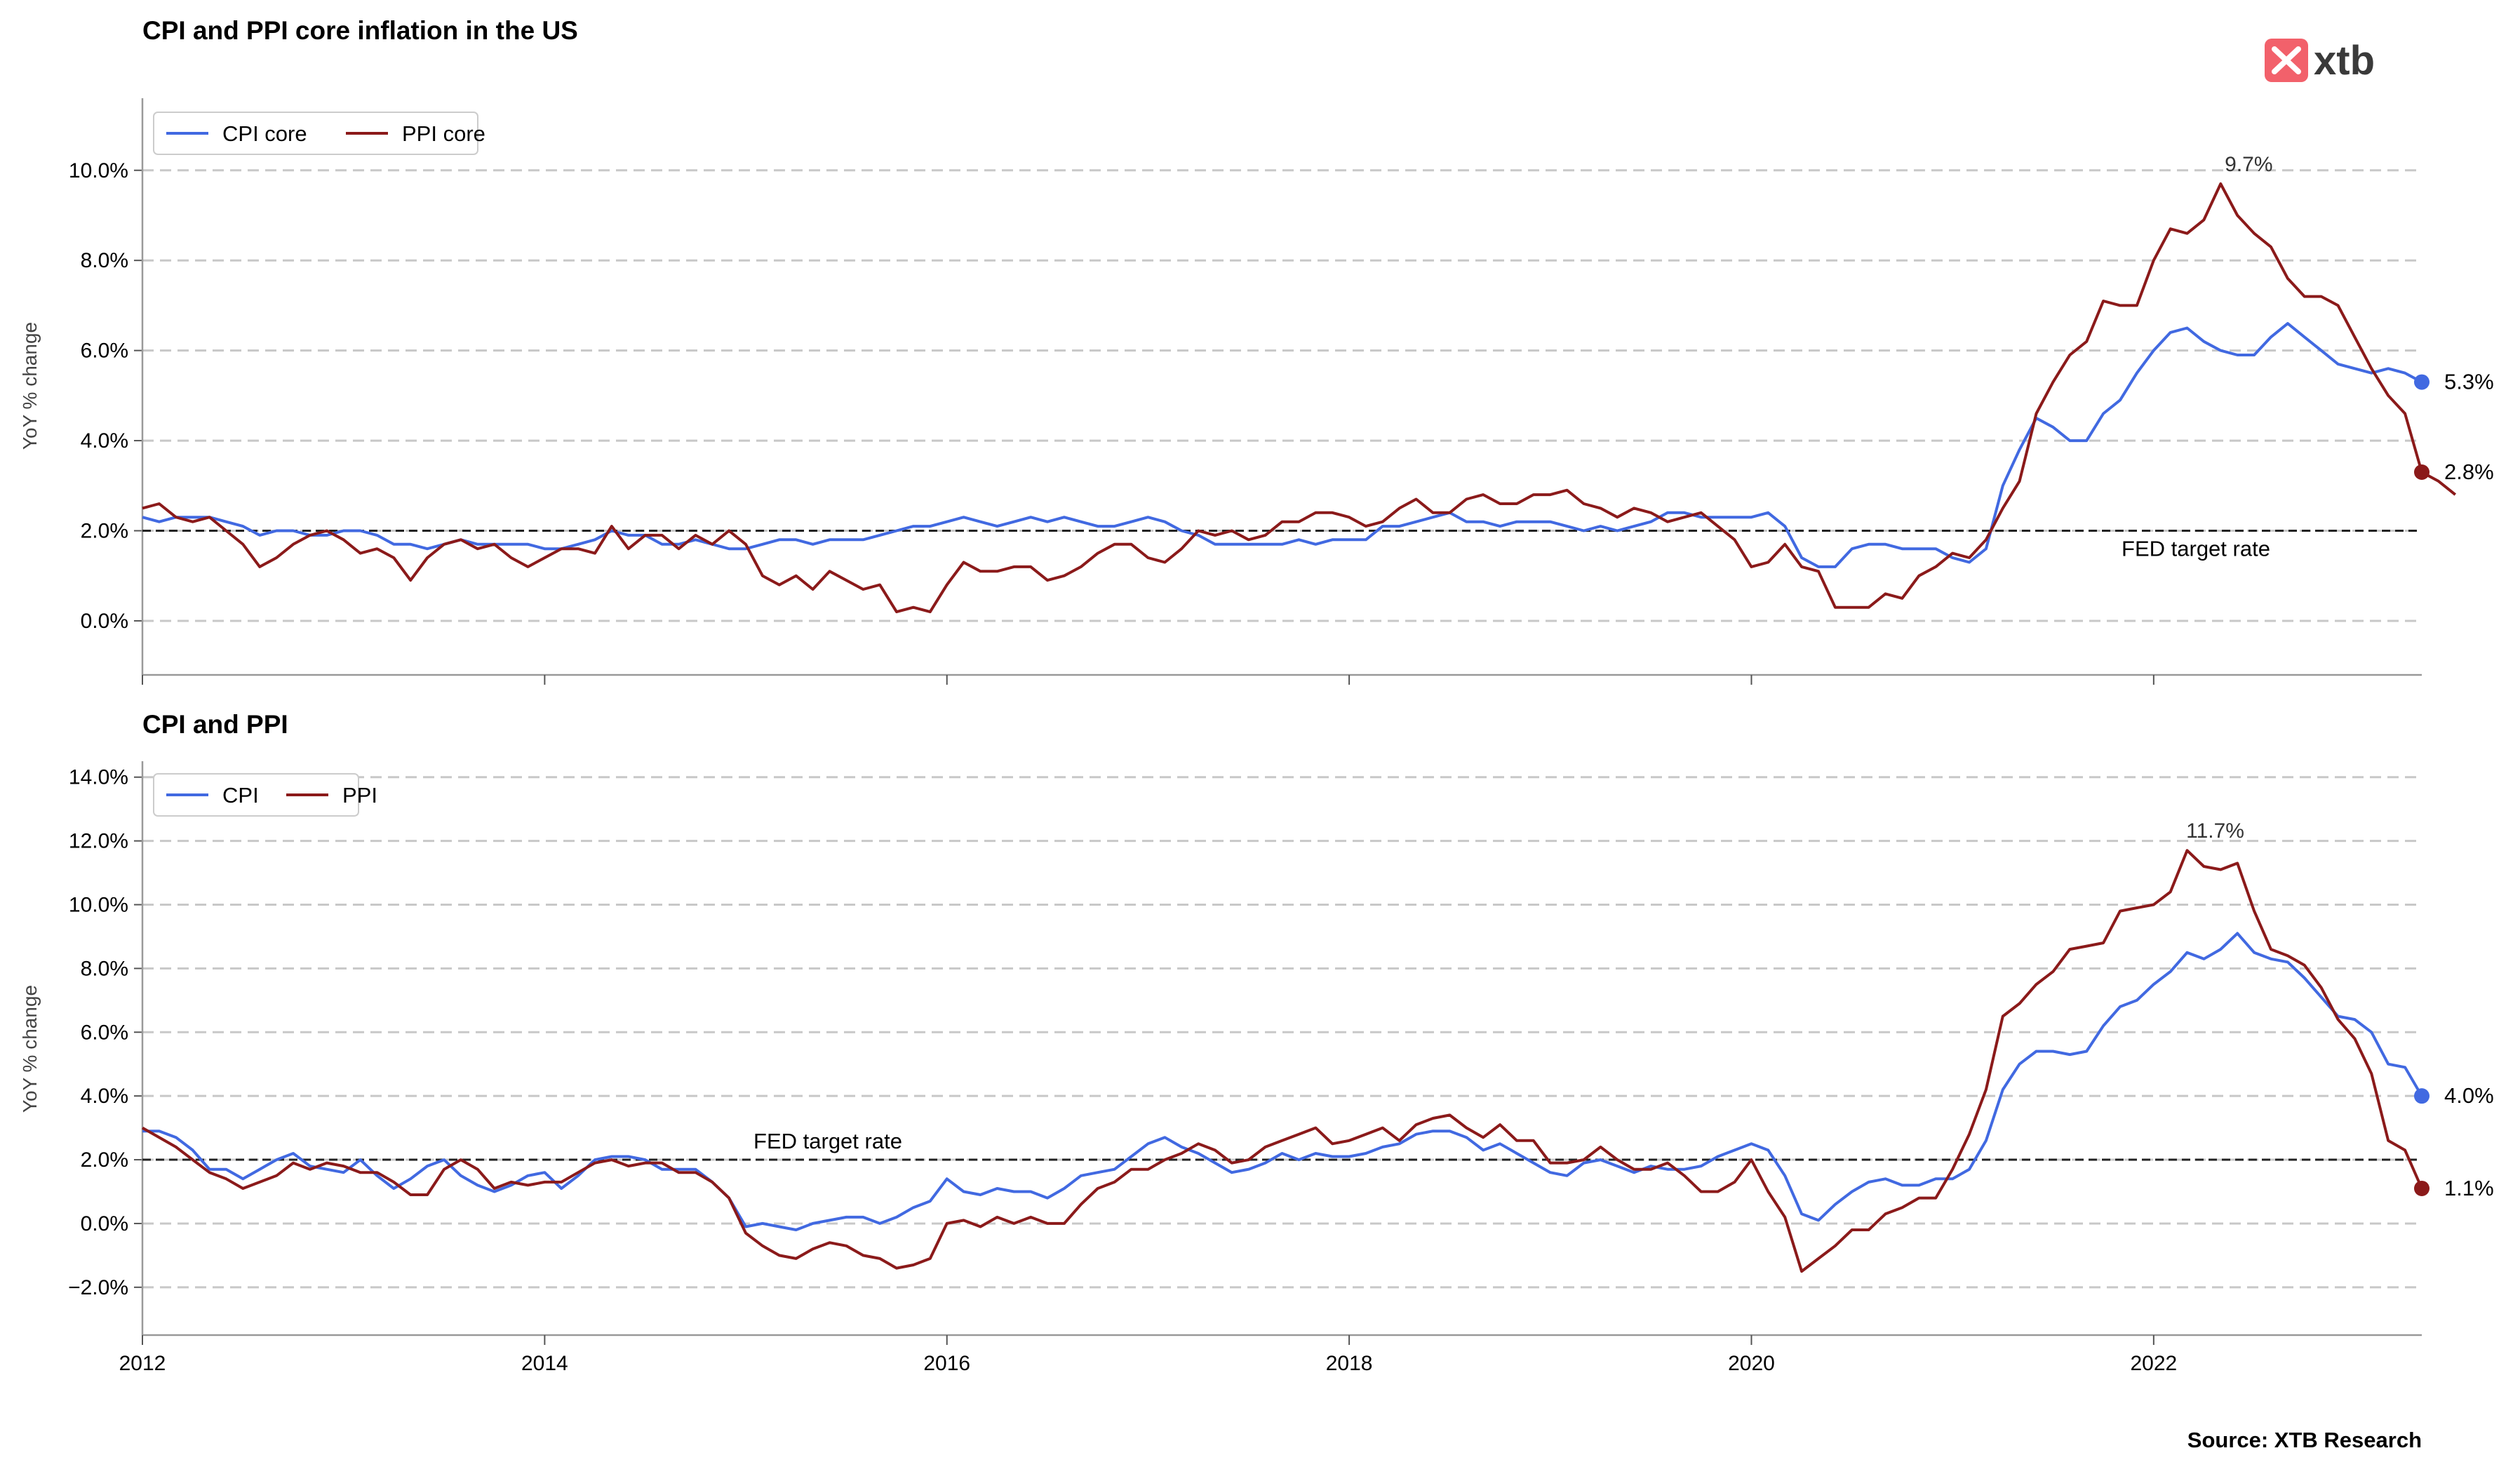 The height and width of the screenshot is (1474, 2520). Describe the element at coordinates (2153, 1363) in the screenshot. I see `x-tick-label: 2022` at that location.